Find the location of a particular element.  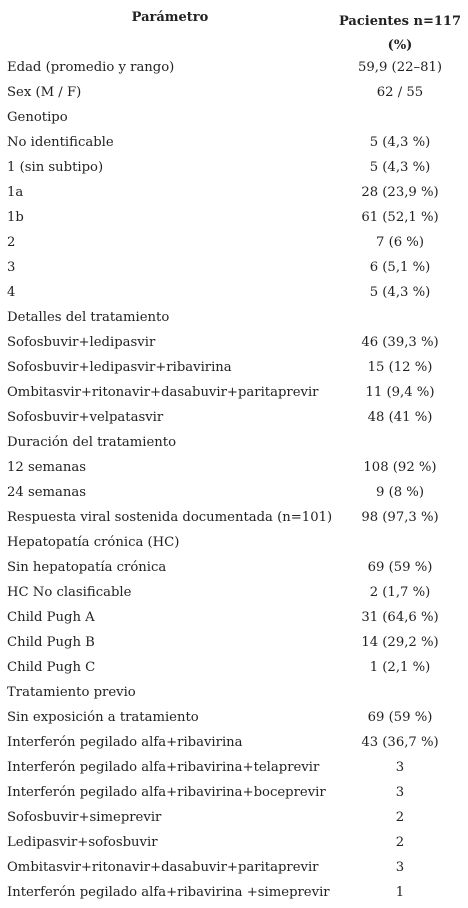

row-label: Sofosbuvir+ledipasvir is located at coordinates (81, 342).